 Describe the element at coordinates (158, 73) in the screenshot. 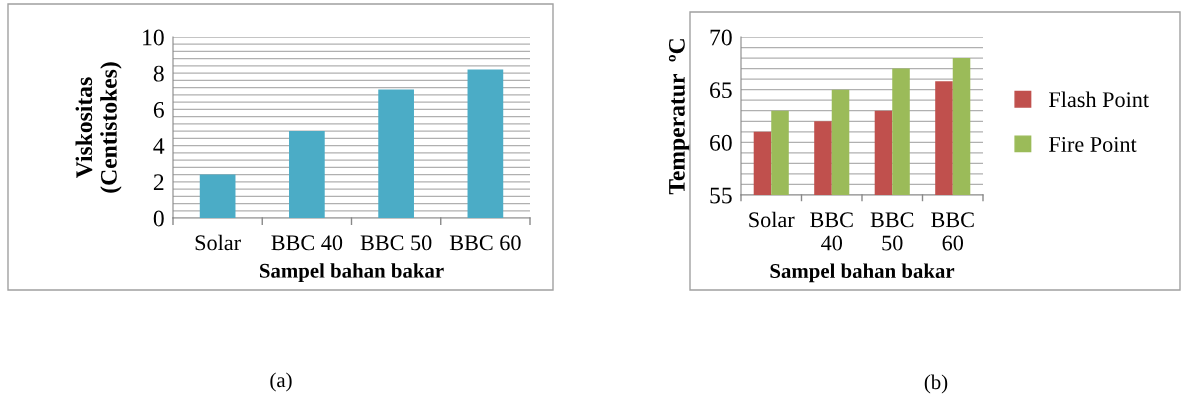

I see `y-tick-label: 8` at that location.